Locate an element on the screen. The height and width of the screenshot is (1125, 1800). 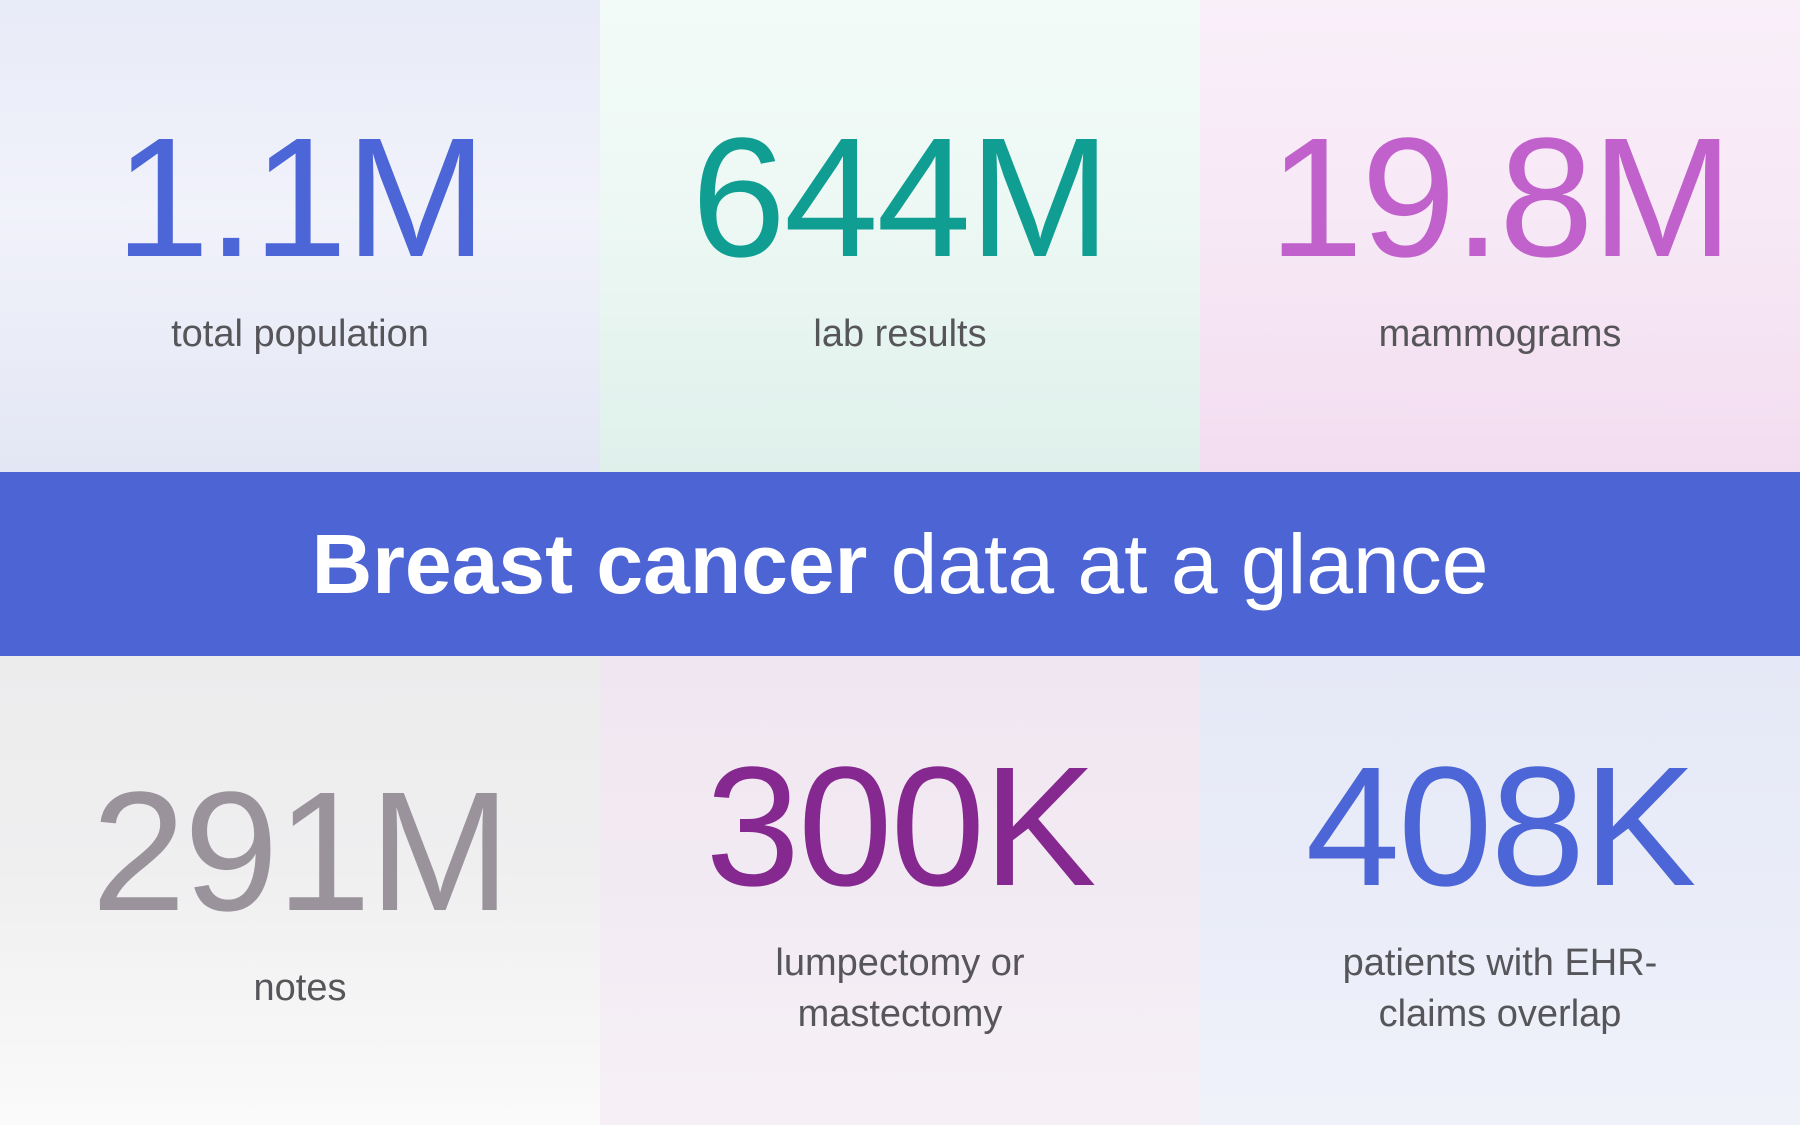
stat-tile: 1.1M total population is located at coordinates (300, 236).